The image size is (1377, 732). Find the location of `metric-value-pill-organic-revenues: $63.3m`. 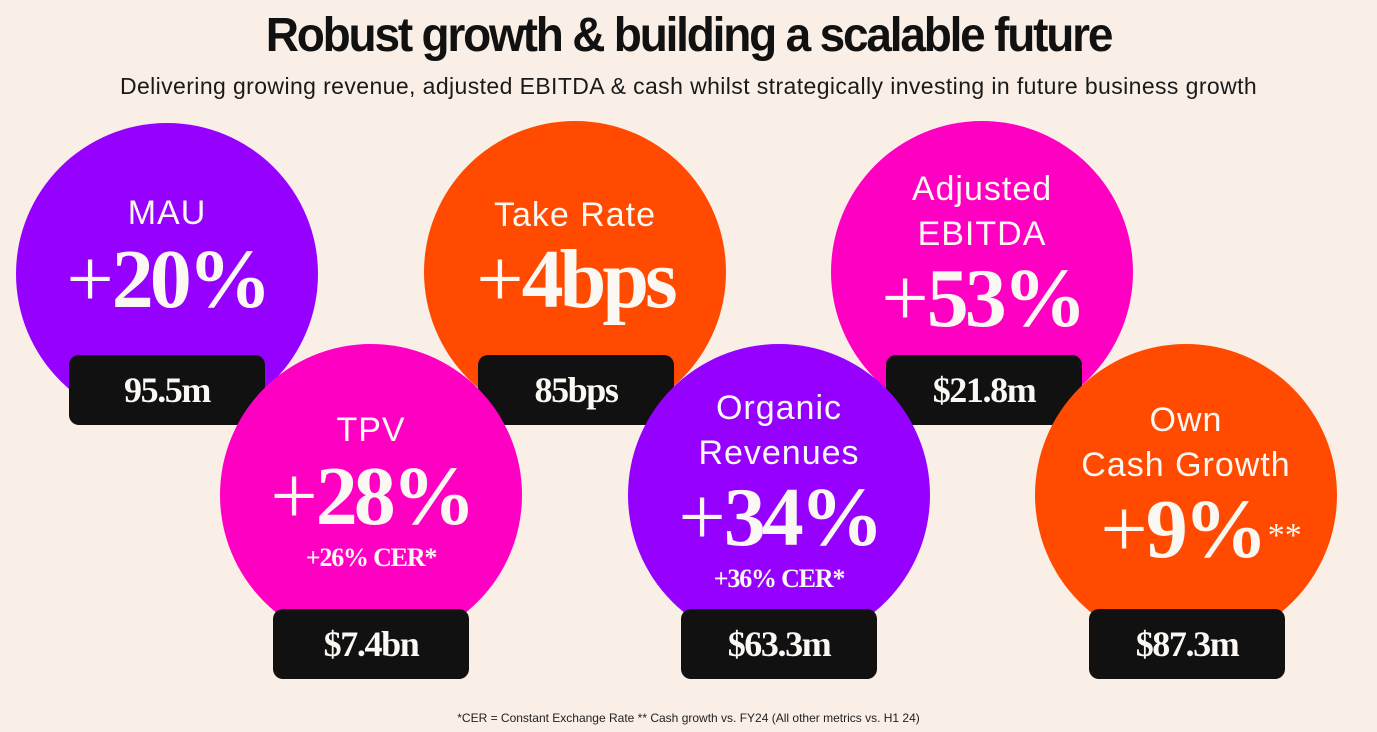

metric-value-pill-organic-revenues: $63.3m is located at coordinates (779, 644).